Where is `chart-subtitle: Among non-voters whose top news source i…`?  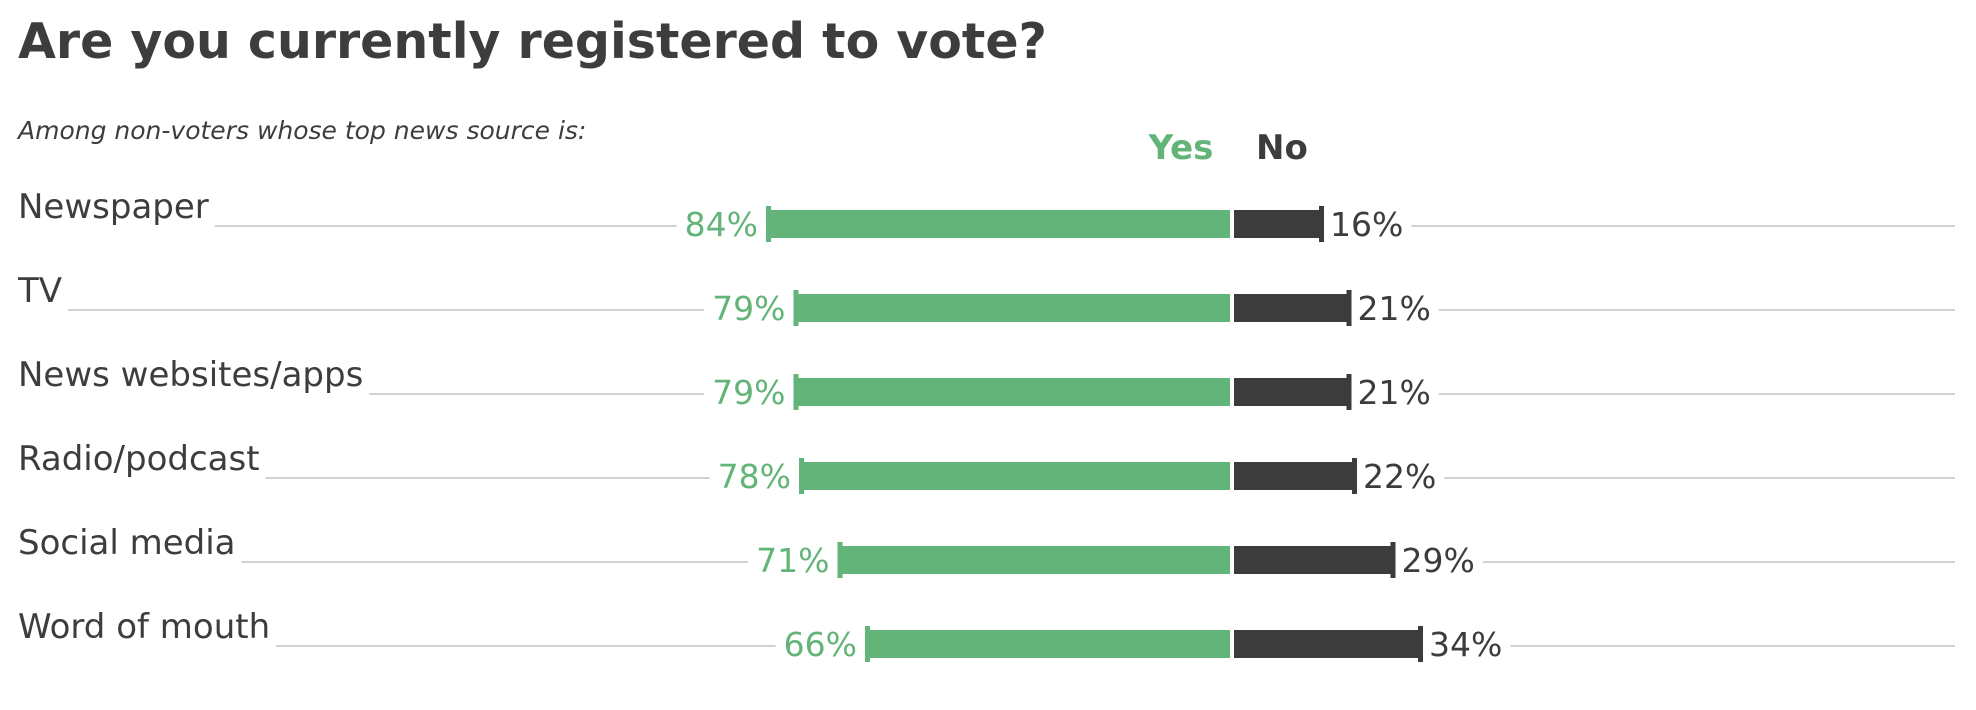 chart-subtitle: Among non-voters whose top news source i… is located at coordinates (301, 130).